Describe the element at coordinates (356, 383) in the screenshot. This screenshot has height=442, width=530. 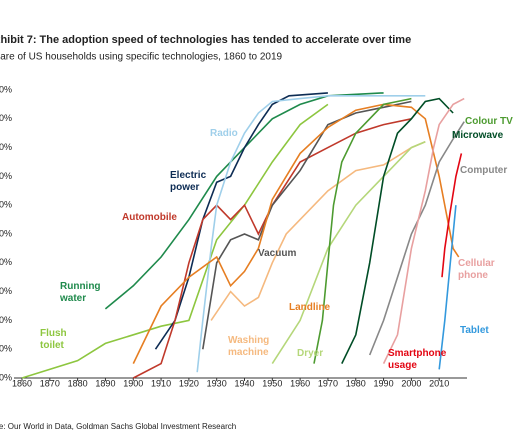
I see `x-tick-label: 1980` at that location.